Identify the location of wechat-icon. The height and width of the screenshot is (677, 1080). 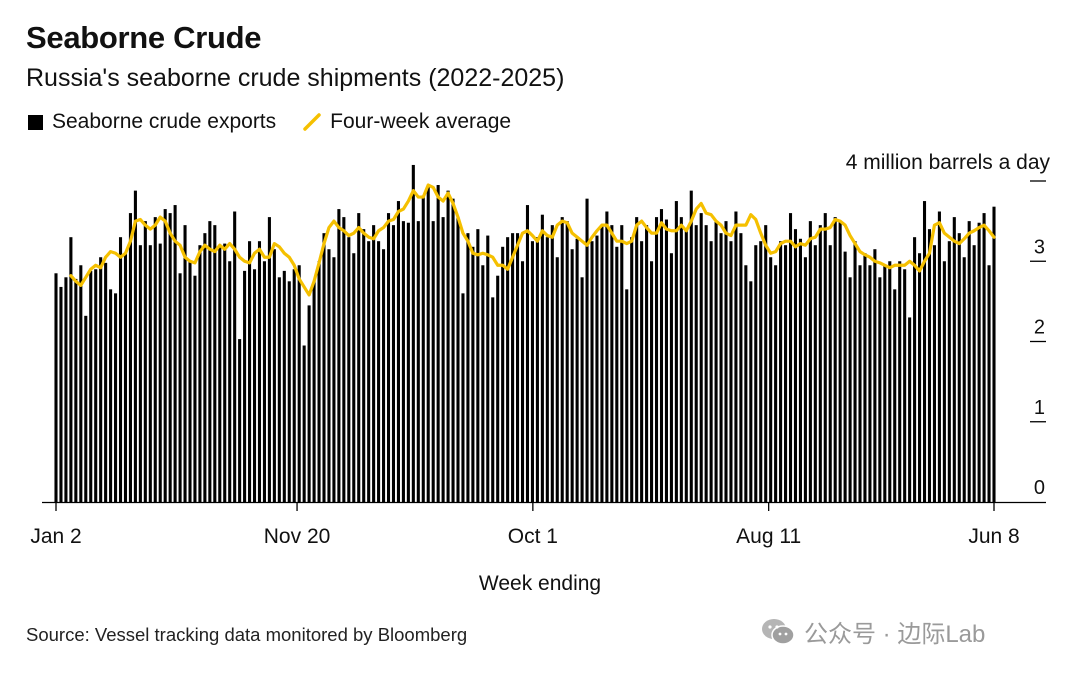
(778, 631).